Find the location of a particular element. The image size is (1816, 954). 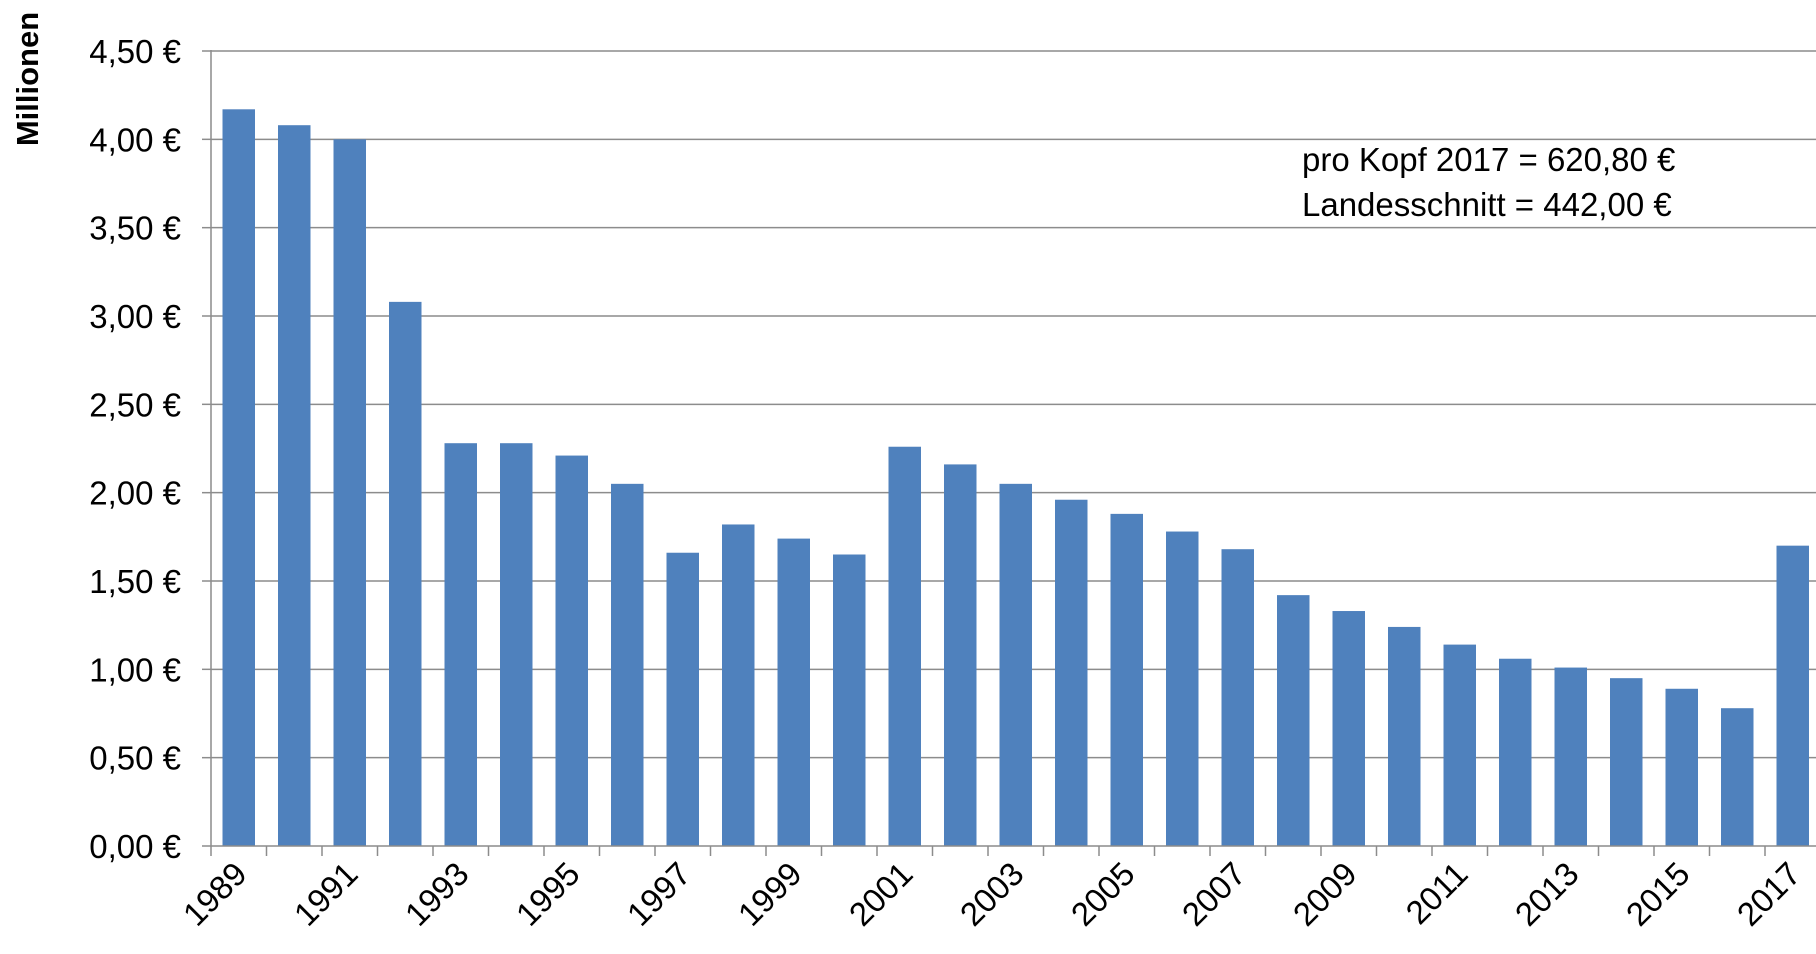

x-tick-label: 1997 is located at coordinates (659, 894).